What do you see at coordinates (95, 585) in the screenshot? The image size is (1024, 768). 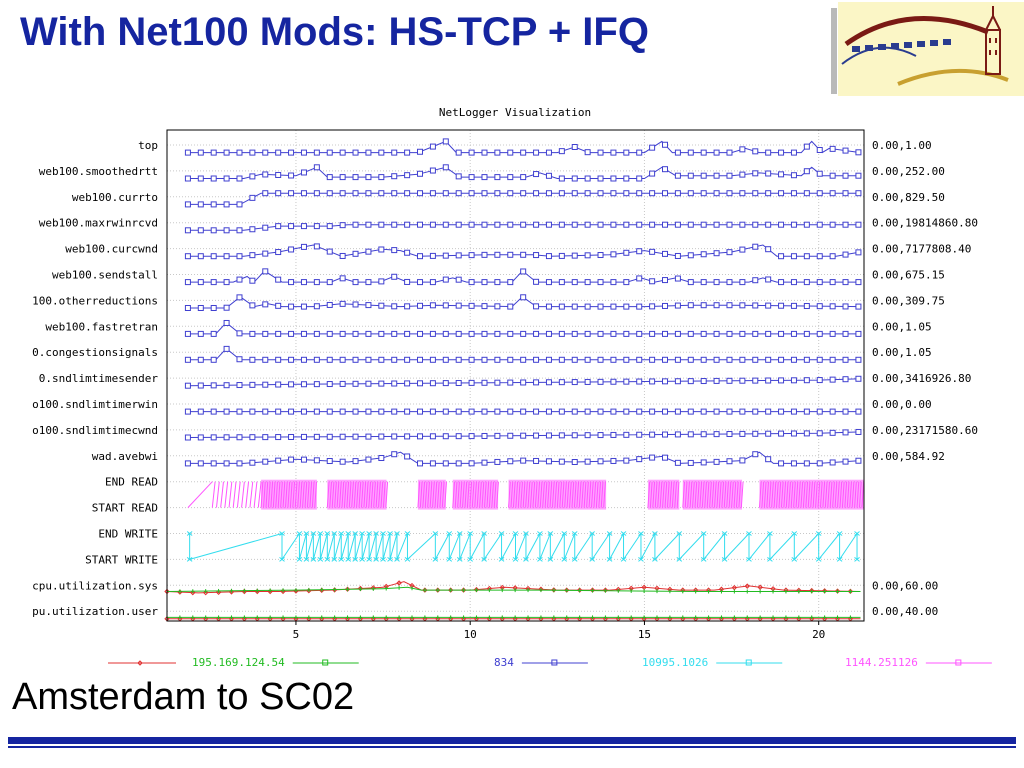 I see `row-label: cpu.utilization.sys` at bounding box center [95, 585].